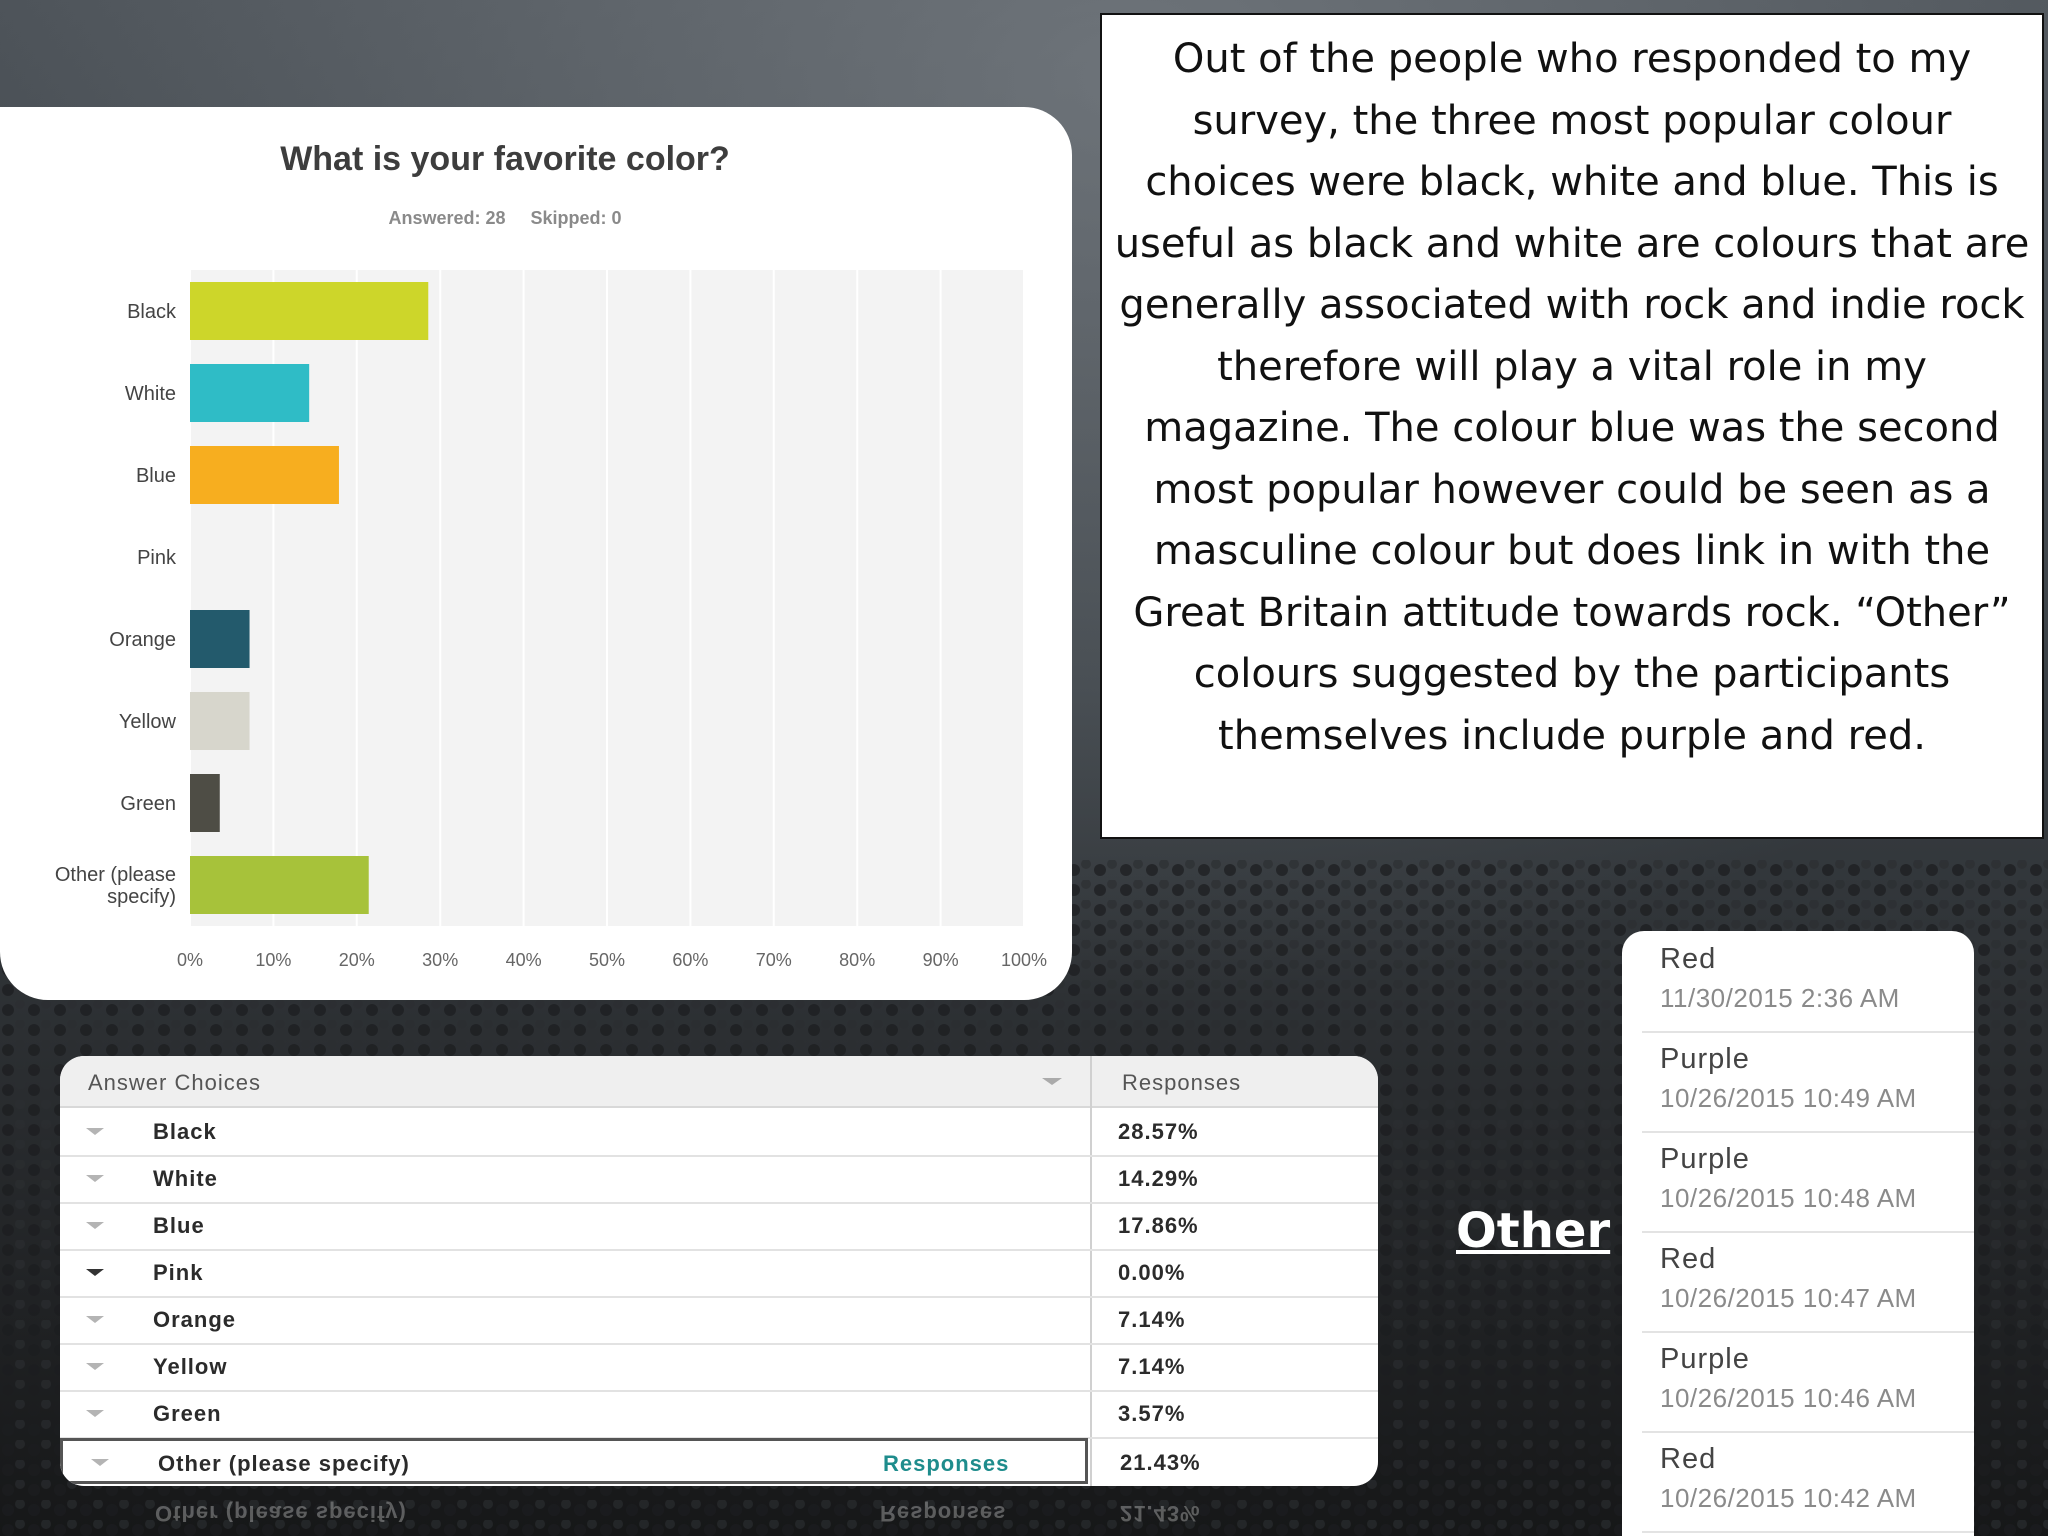 This screenshot has height=1536, width=2048. What do you see at coordinates (195, 1319) in the screenshot?
I see `answer-label: Orange` at bounding box center [195, 1319].